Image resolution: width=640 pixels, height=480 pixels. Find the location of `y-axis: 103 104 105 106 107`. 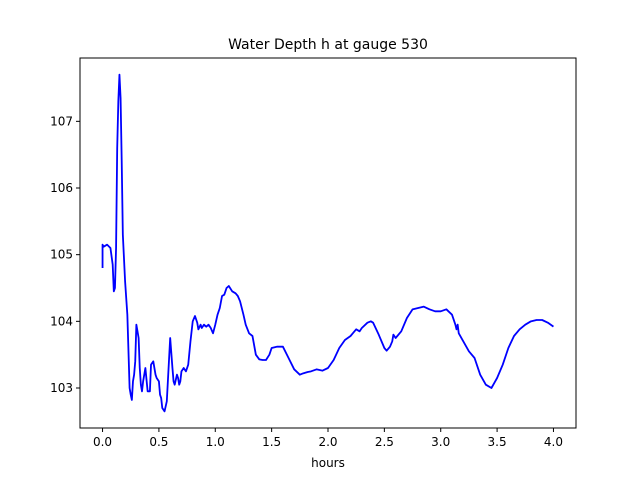

y-axis: 103 104 105 106 107 is located at coordinates (65, 254).